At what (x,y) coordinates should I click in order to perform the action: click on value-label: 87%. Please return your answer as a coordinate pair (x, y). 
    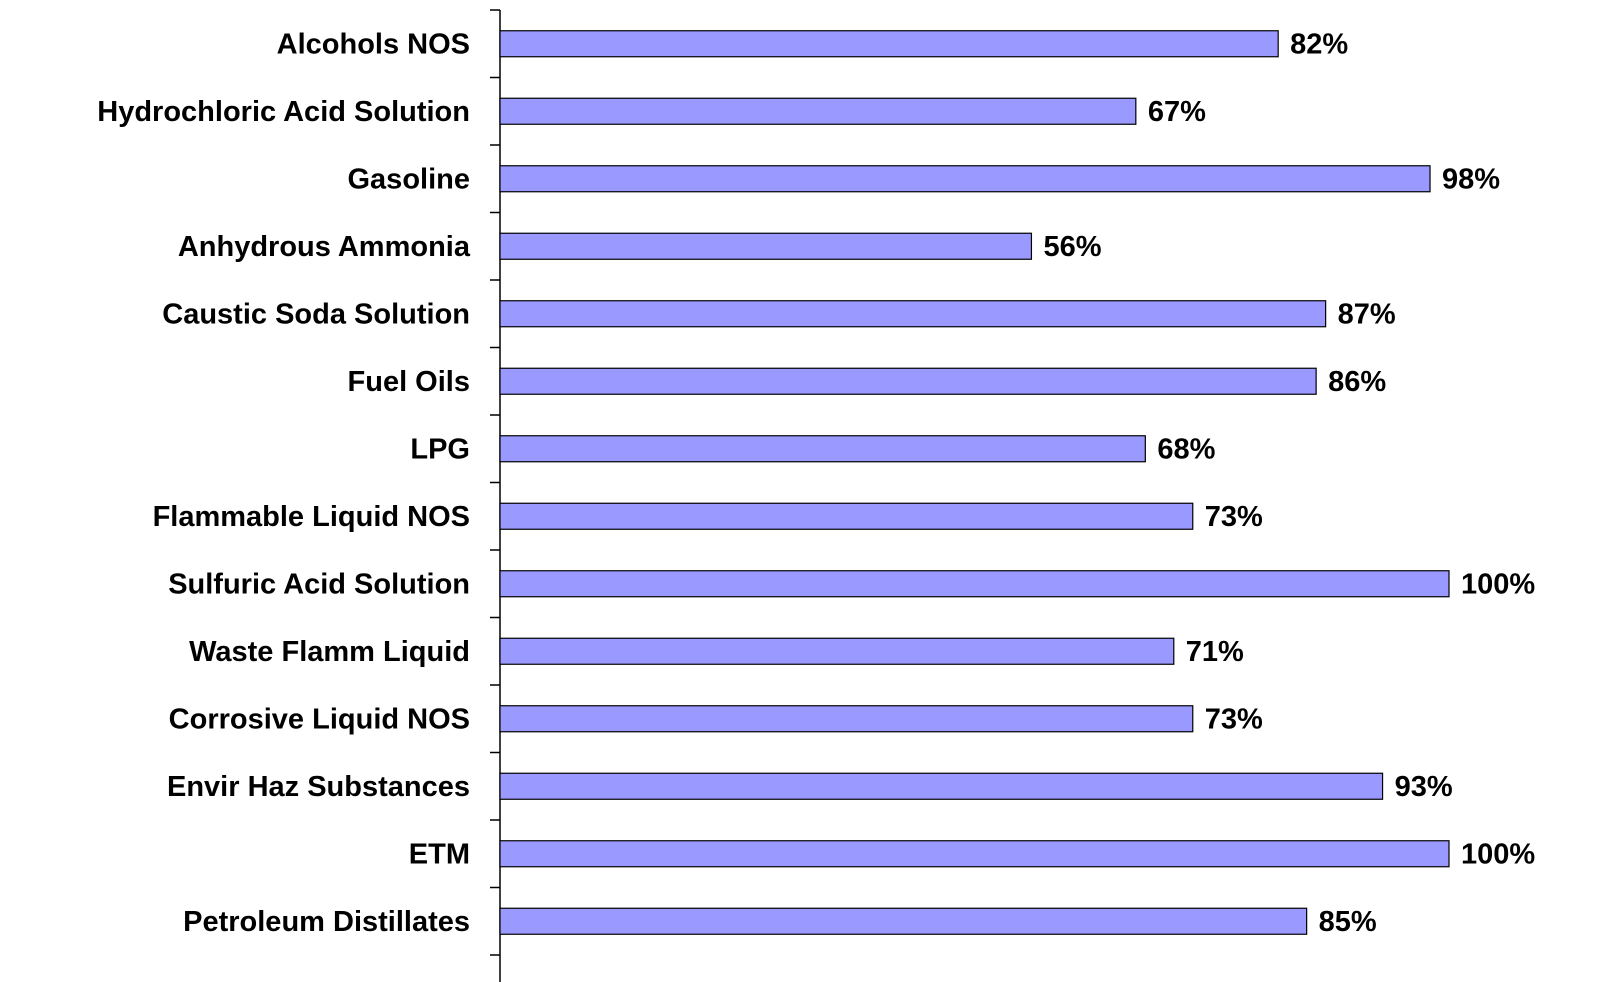
    Looking at the image, I should click on (1367, 314).